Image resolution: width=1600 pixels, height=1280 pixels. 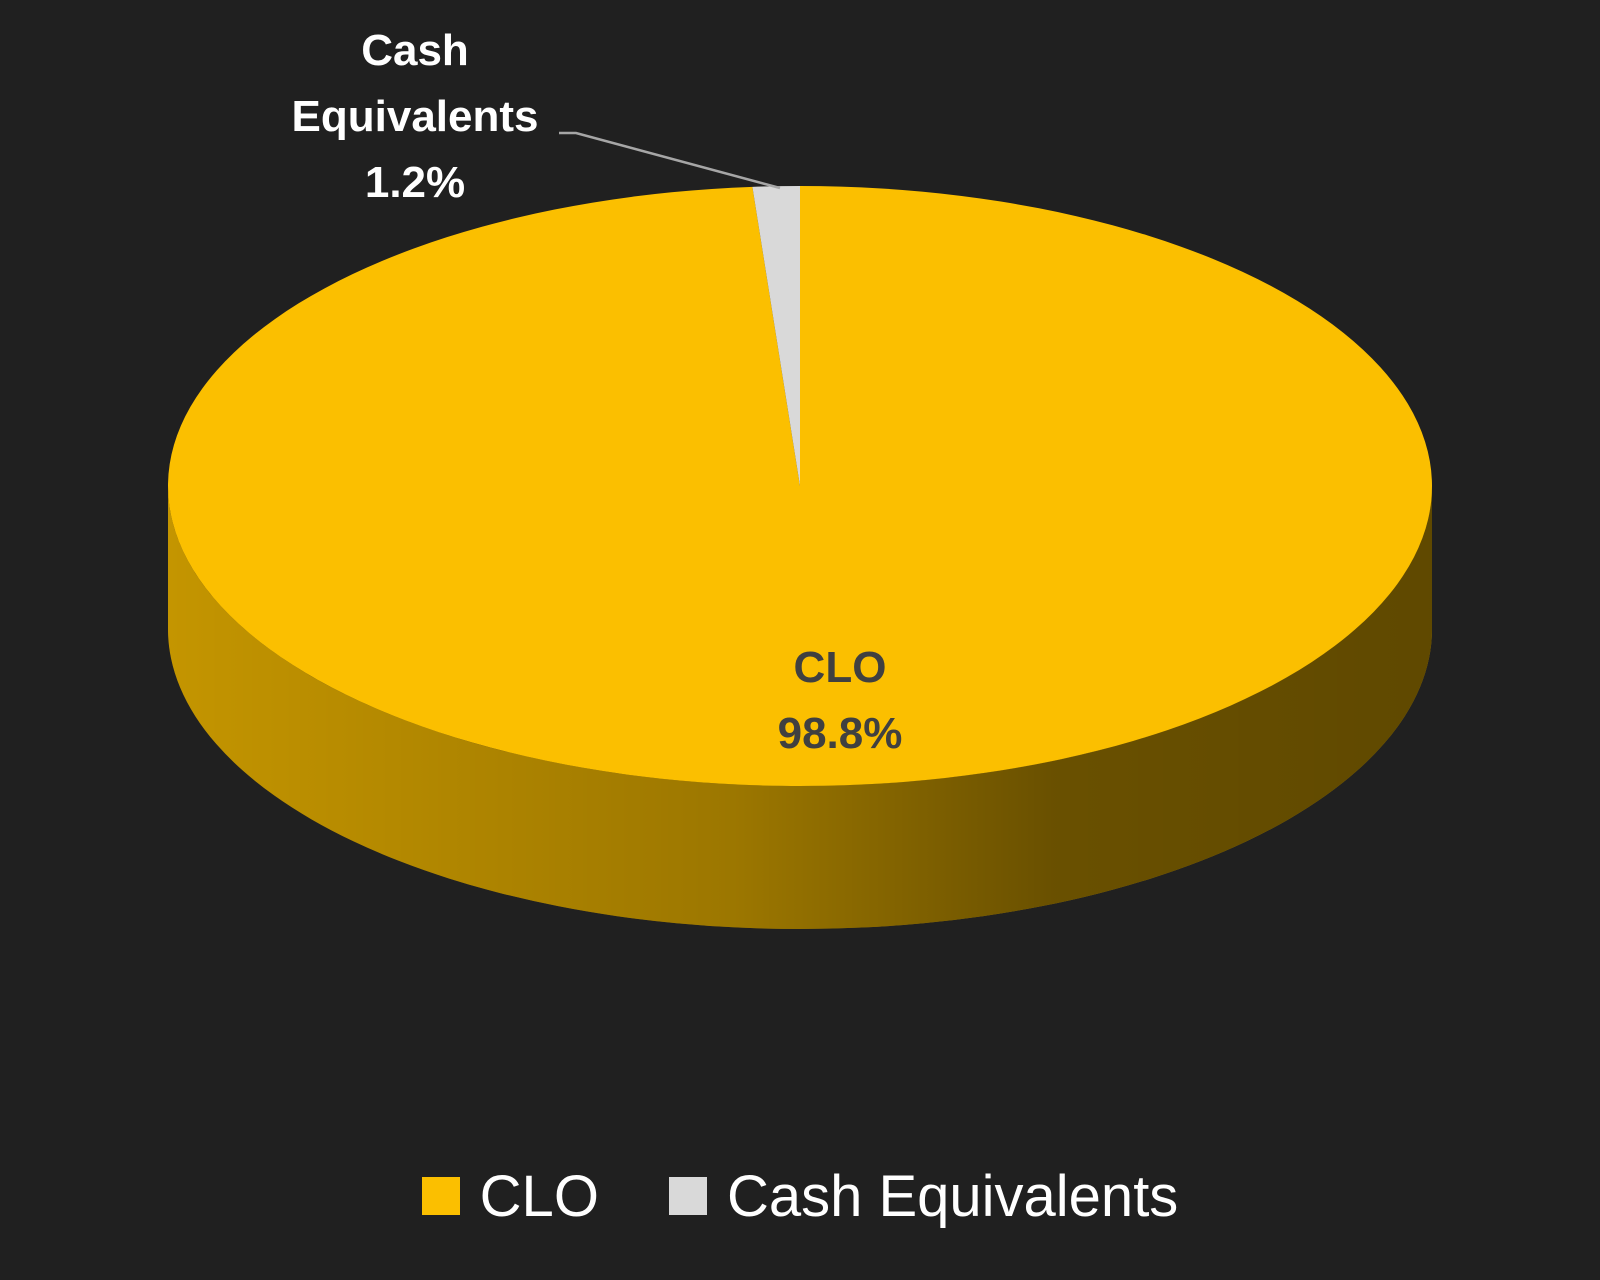 What do you see at coordinates (415, 182) in the screenshot?
I see `data-label-value: 1.2%` at bounding box center [415, 182].